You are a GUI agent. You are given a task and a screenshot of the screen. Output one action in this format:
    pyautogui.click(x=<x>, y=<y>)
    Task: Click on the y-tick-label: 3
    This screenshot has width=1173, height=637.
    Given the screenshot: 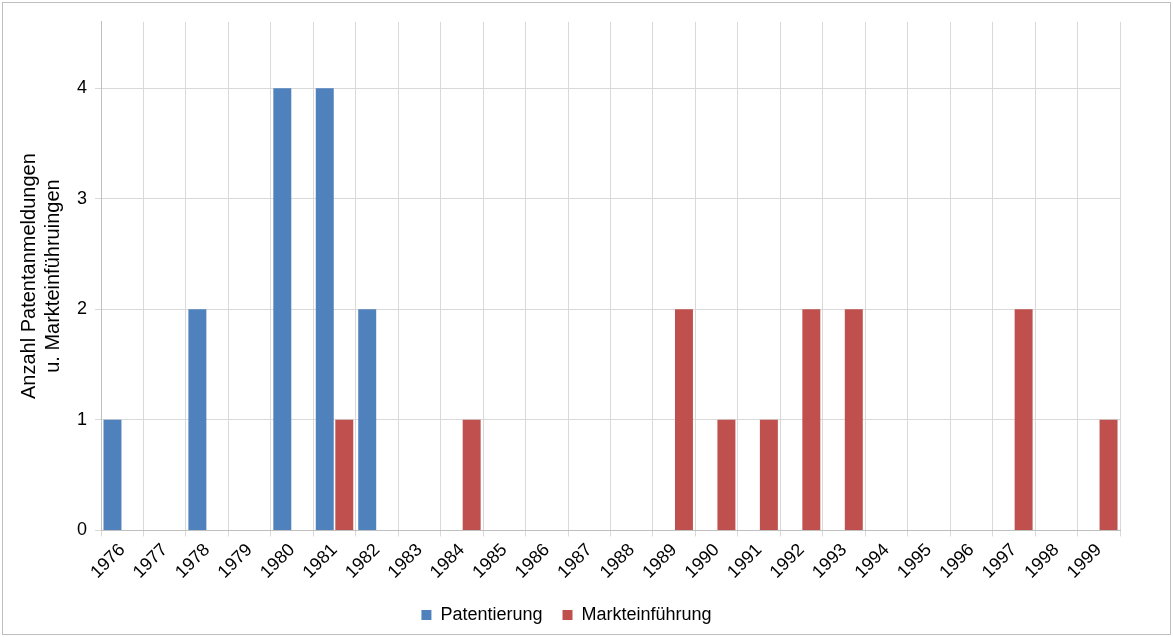 What is the action you would take?
    pyautogui.click(x=82, y=197)
    